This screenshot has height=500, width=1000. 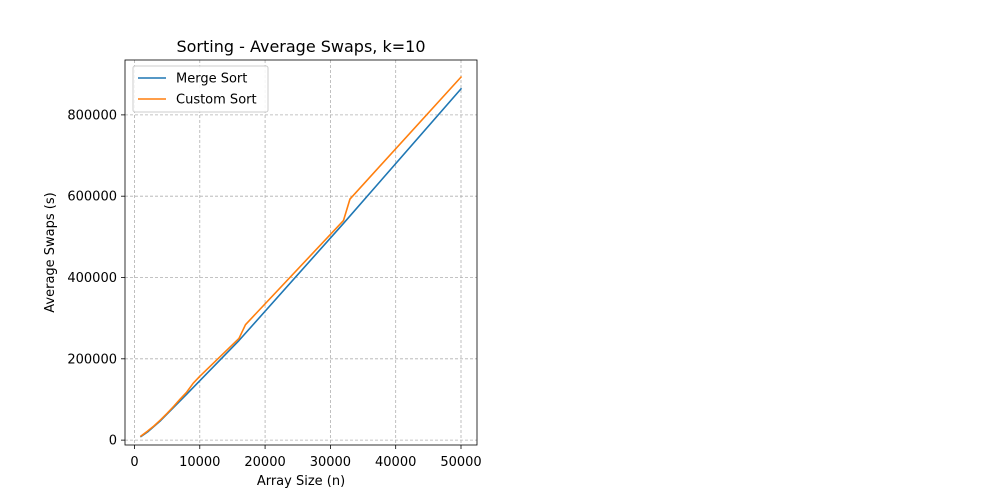 What do you see at coordinates (92, 197) in the screenshot?
I see `y-tick-label: 600000` at bounding box center [92, 197].